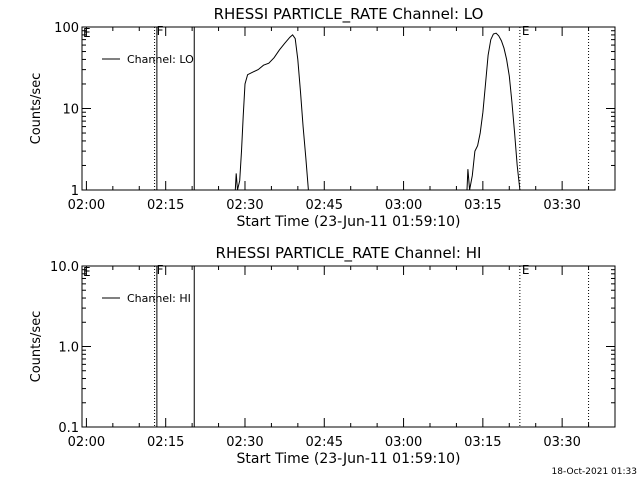 The image size is (640, 480). What do you see at coordinates (349, 14) in the screenshot?
I see `chart-title: RHESSI PARTICLE_RATE Channel: LO` at bounding box center [349, 14].